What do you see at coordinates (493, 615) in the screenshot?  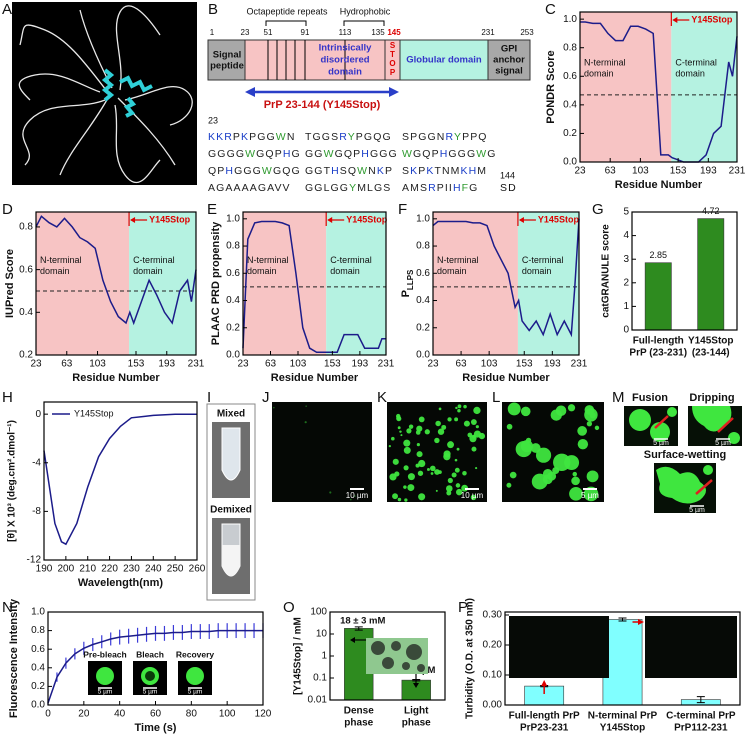 I see `y-tick-label: 0.30` at bounding box center [493, 615].